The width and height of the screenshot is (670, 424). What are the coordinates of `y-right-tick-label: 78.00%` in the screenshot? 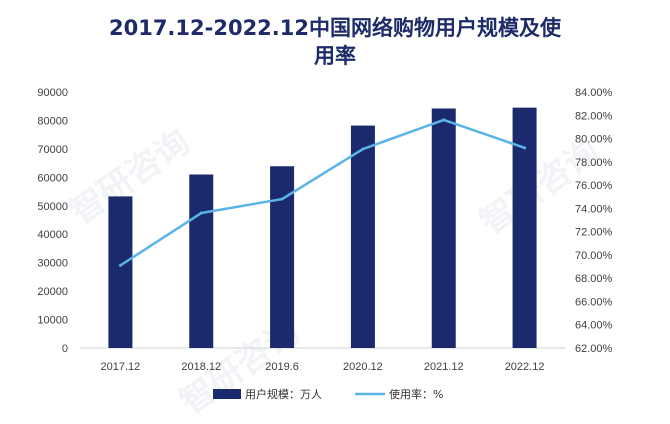 It's located at (594, 163).